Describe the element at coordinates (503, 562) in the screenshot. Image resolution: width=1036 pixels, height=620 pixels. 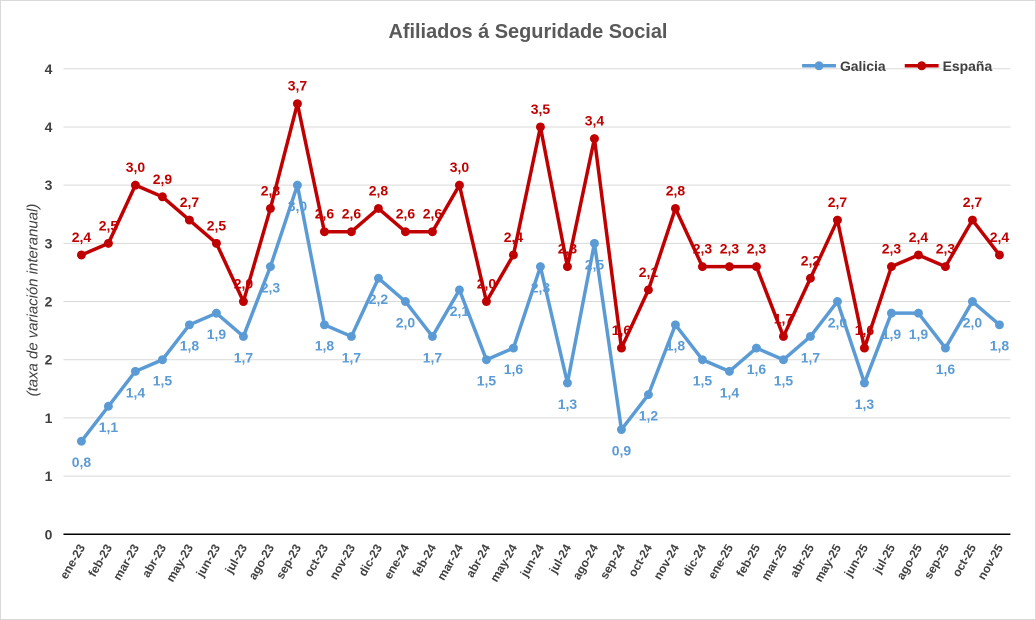
I see `x-tick-label: may-24` at that location.